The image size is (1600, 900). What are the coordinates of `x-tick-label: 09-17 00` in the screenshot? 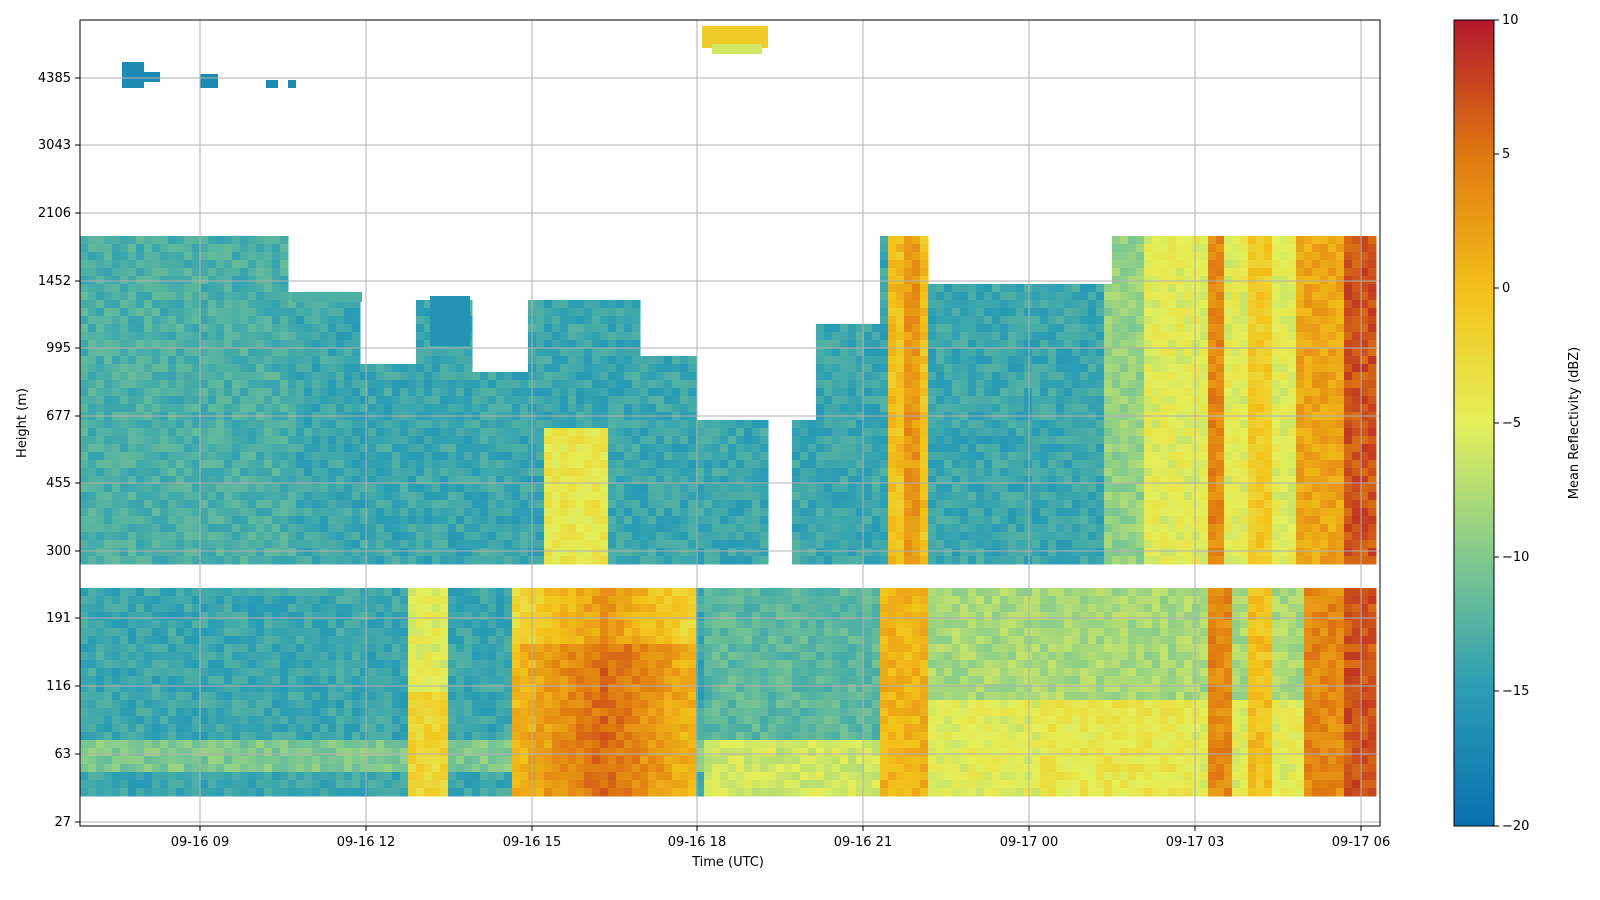 It's located at (1029, 842).